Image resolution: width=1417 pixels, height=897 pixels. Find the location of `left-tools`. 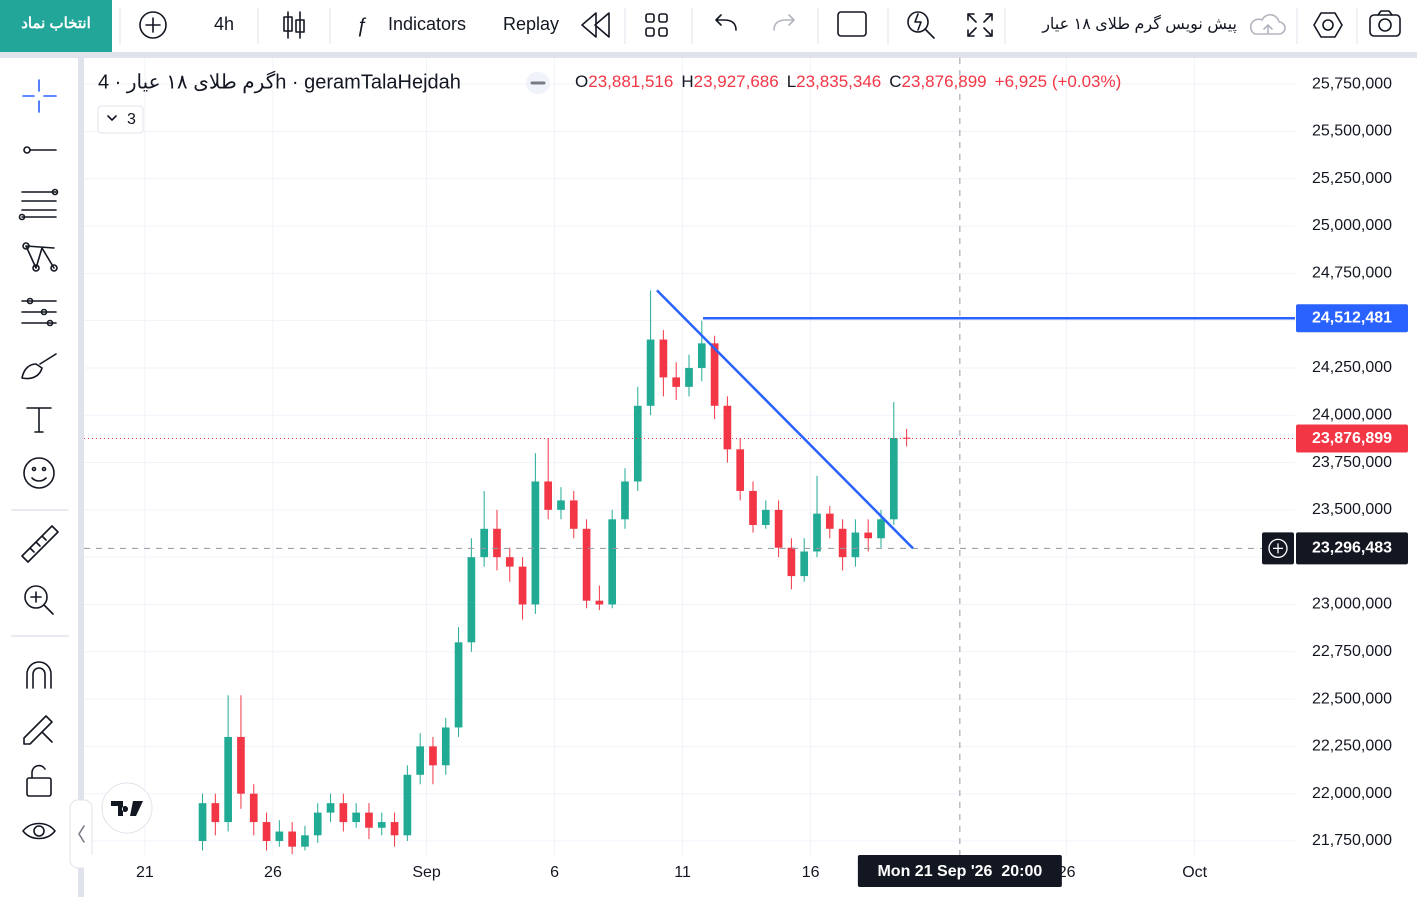

left-tools is located at coordinates (40, 459).